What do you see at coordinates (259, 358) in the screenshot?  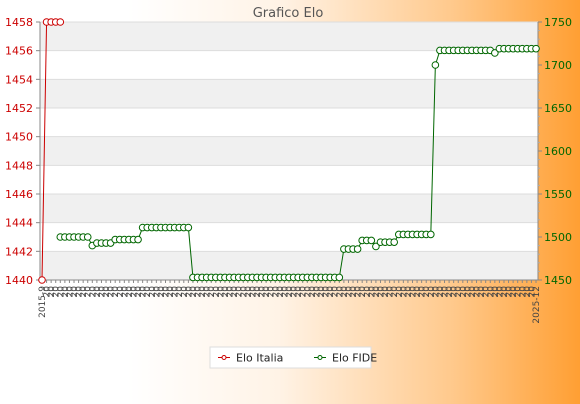 I see `legend-label: Elo Italia` at bounding box center [259, 358].